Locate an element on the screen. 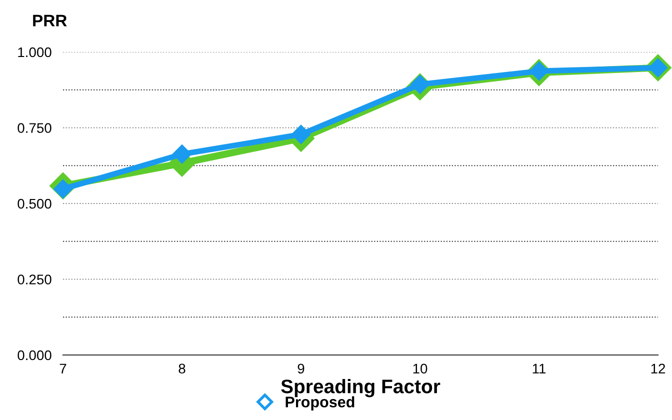 This screenshot has width=672, height=420. x-tick-label: 8 is located at coordinates (182, 369).